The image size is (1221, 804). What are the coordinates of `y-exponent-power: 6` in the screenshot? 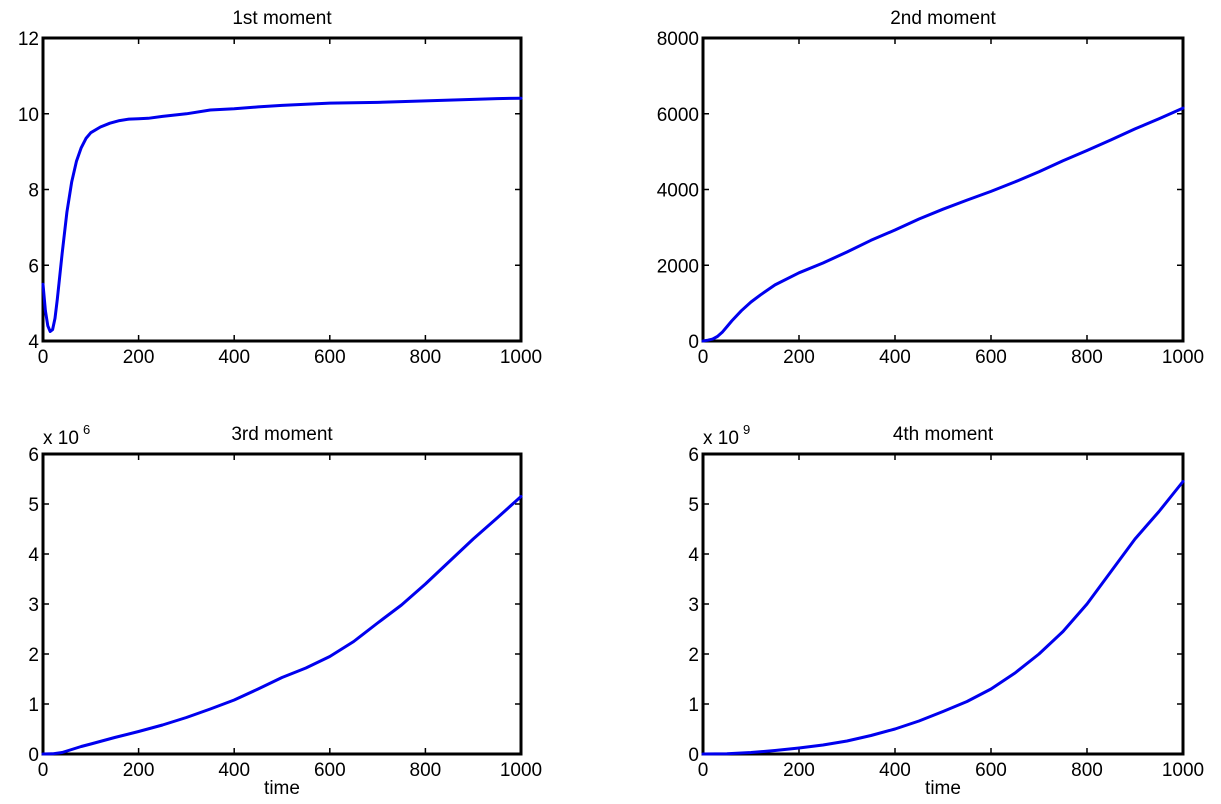 It's located at (86, 429).